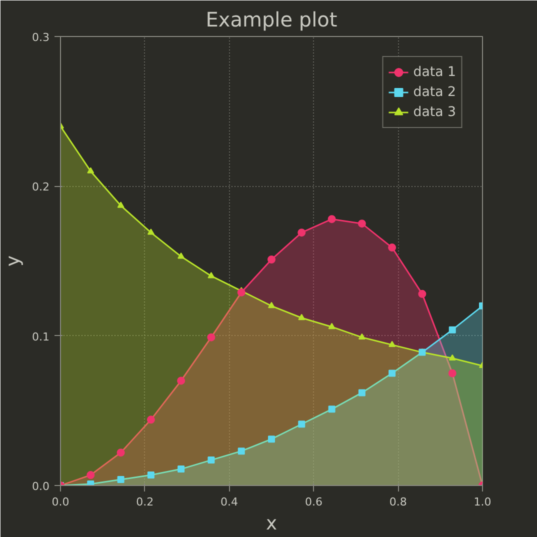 The width and height of the screenshot is (537, 537). I want to click on y-tick-label: 0.3, so click(41, 37).